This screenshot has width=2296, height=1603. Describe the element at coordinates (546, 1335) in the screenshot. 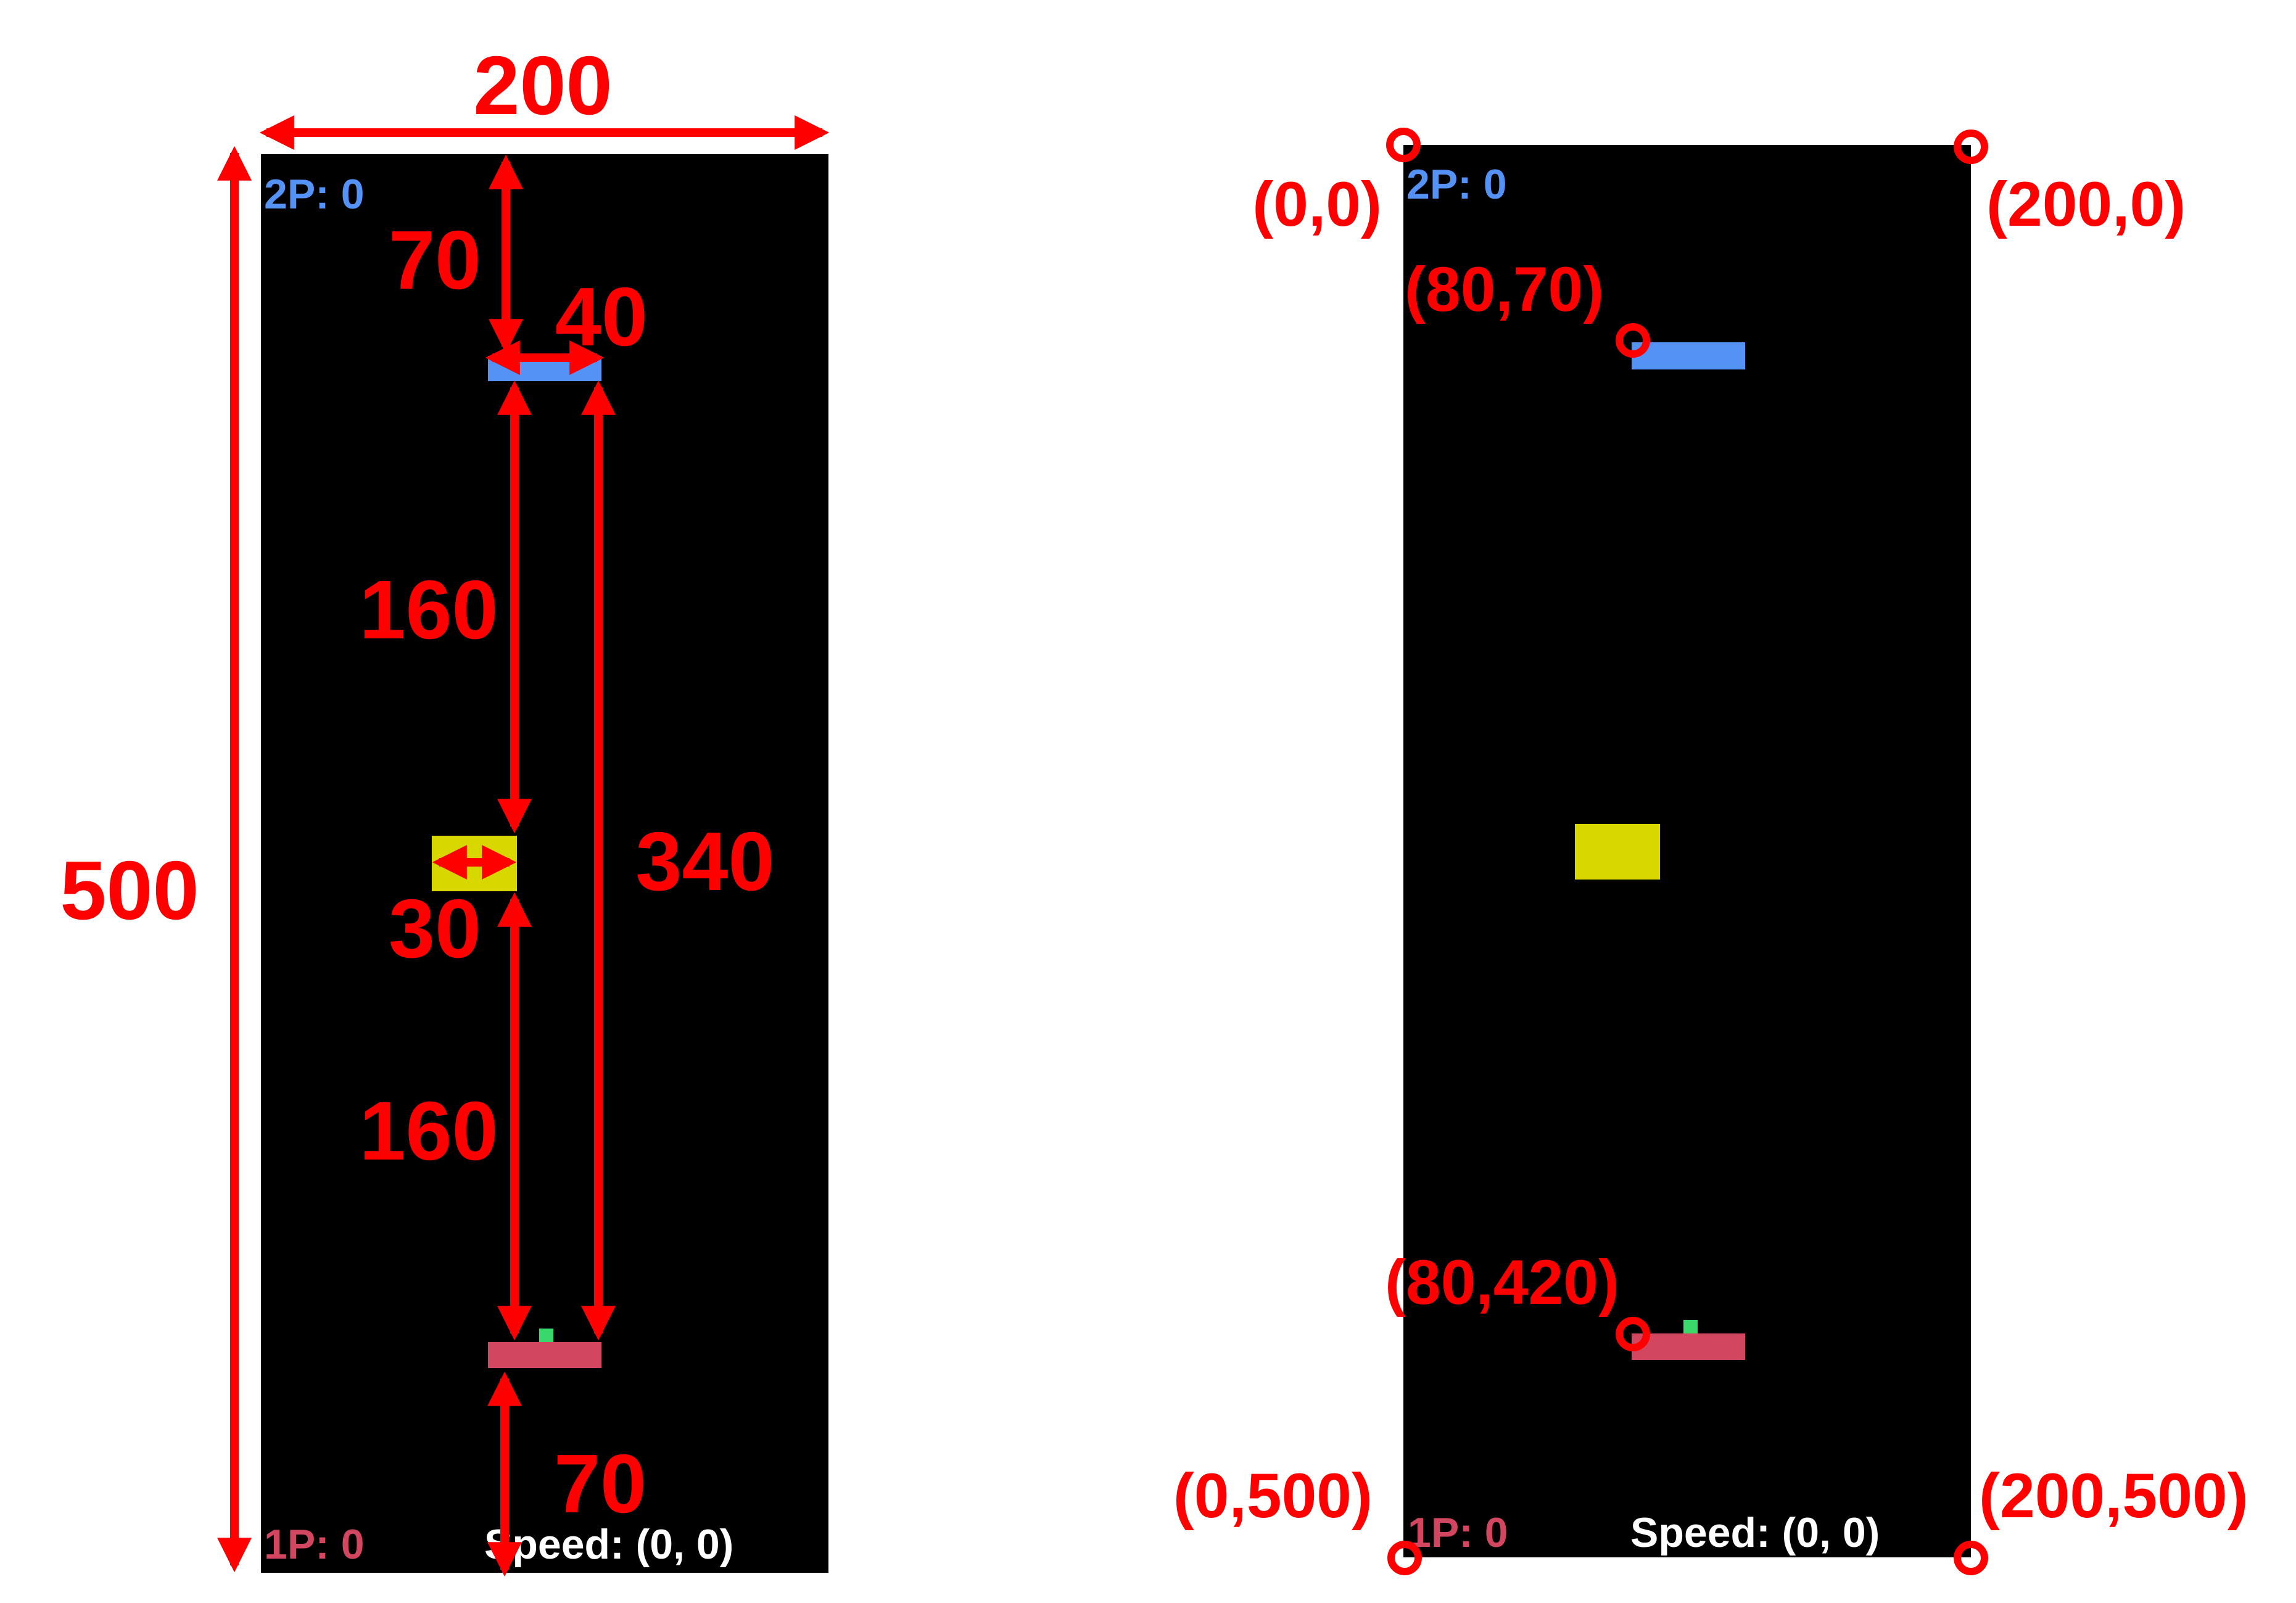

I see `left-paddle-marker` at that location.